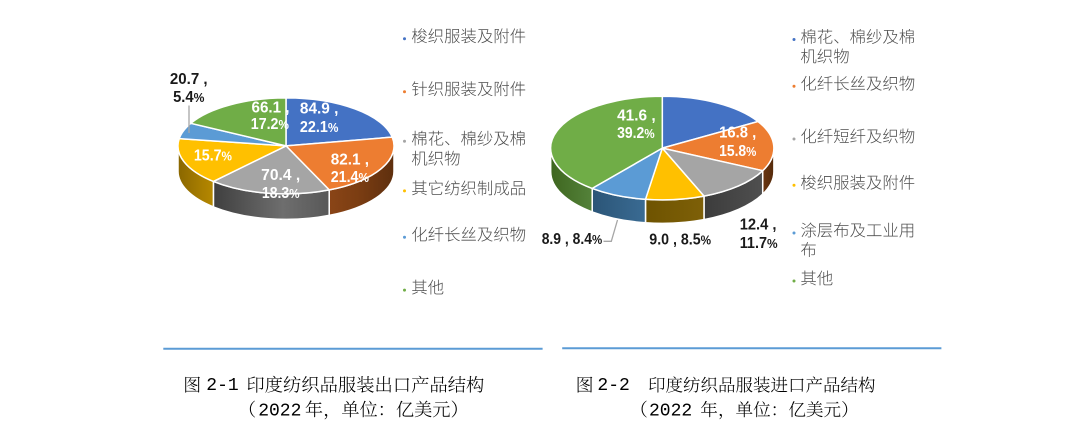 Image resolution: width=1080 pixels, height=448 pixels. I want to click on svg-text: 5.4%, so click(189, 97).